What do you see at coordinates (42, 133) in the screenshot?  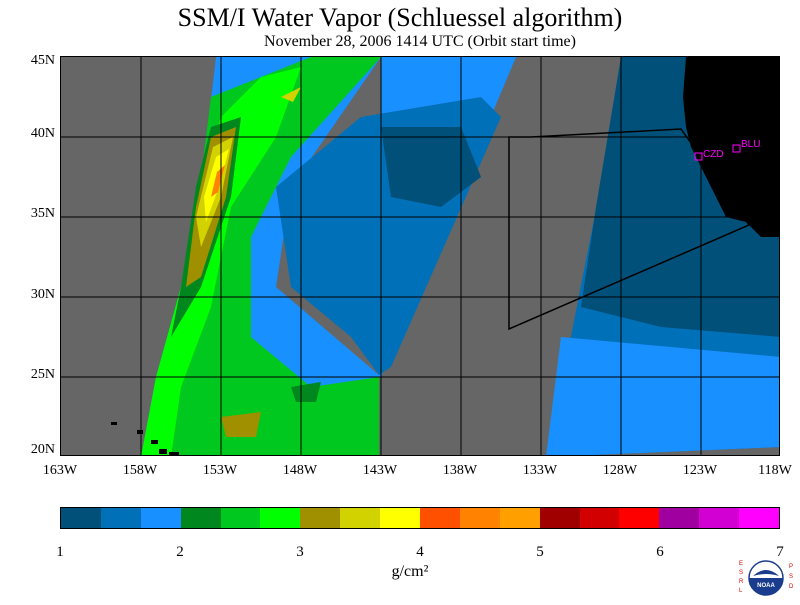 I see `lat-label-40n: 40N` at bounding box center [42, 133].